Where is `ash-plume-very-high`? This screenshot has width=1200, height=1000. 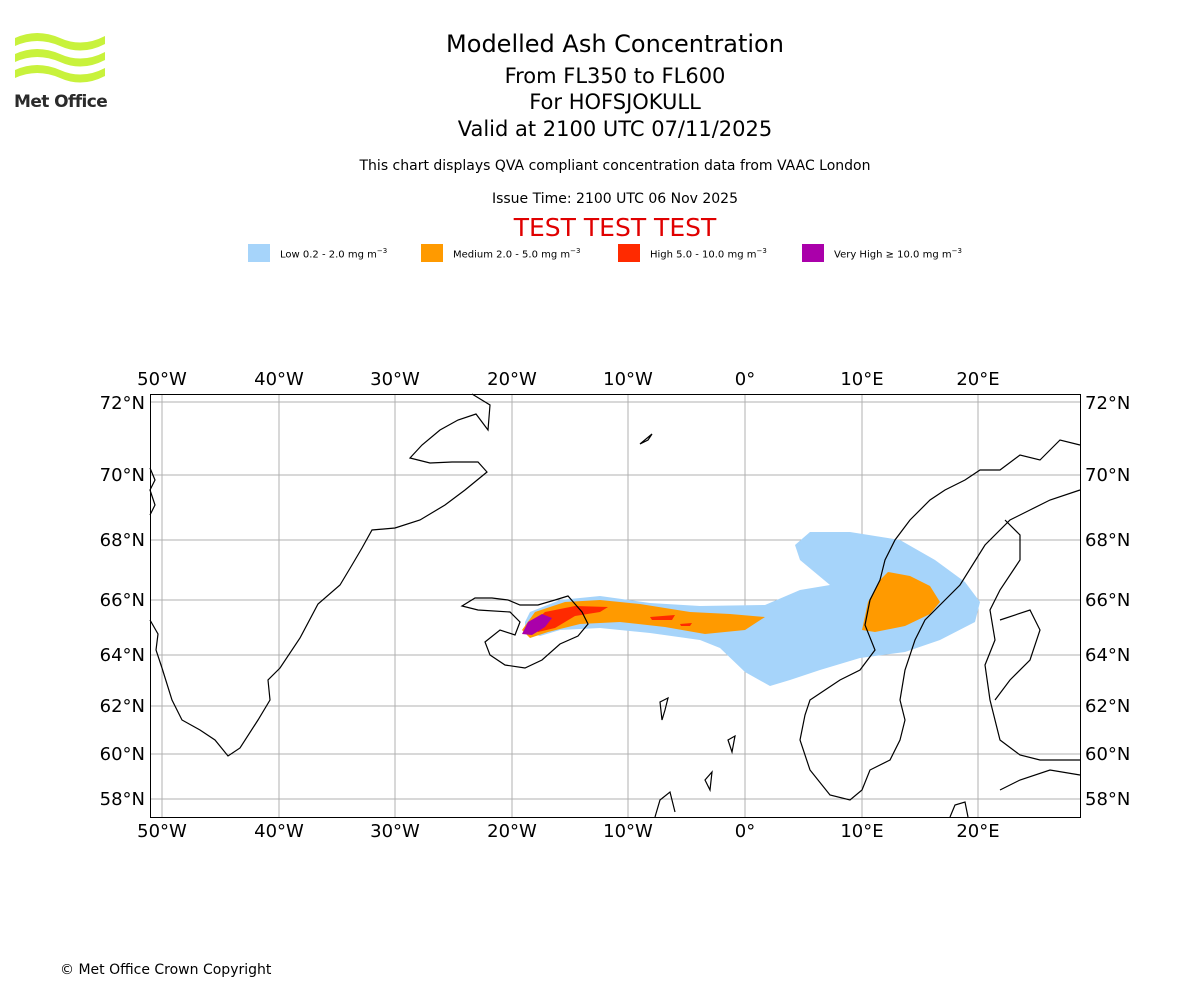 ash-plume-very-high is located at coordinates (537, 624).